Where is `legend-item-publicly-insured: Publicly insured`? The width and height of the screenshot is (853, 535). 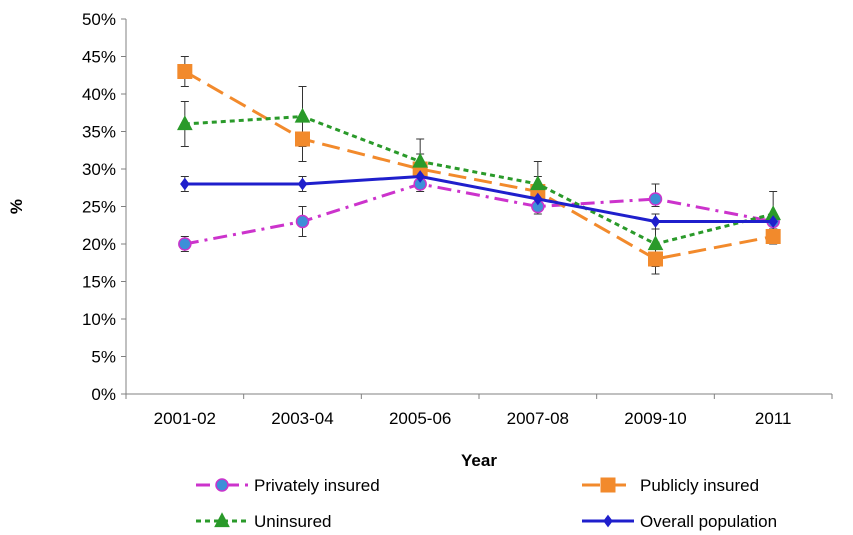 legend-item-publicly-insured: Publicly insured is located at coordinates (670, 485).